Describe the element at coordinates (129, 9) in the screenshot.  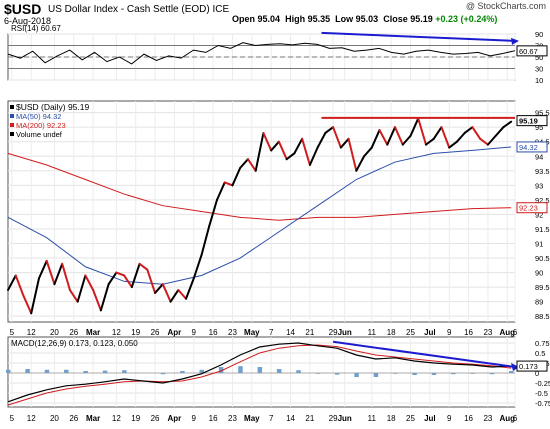
I see `instrument-title: US Dollar Index - Cash Settle (EOD)` at that location.